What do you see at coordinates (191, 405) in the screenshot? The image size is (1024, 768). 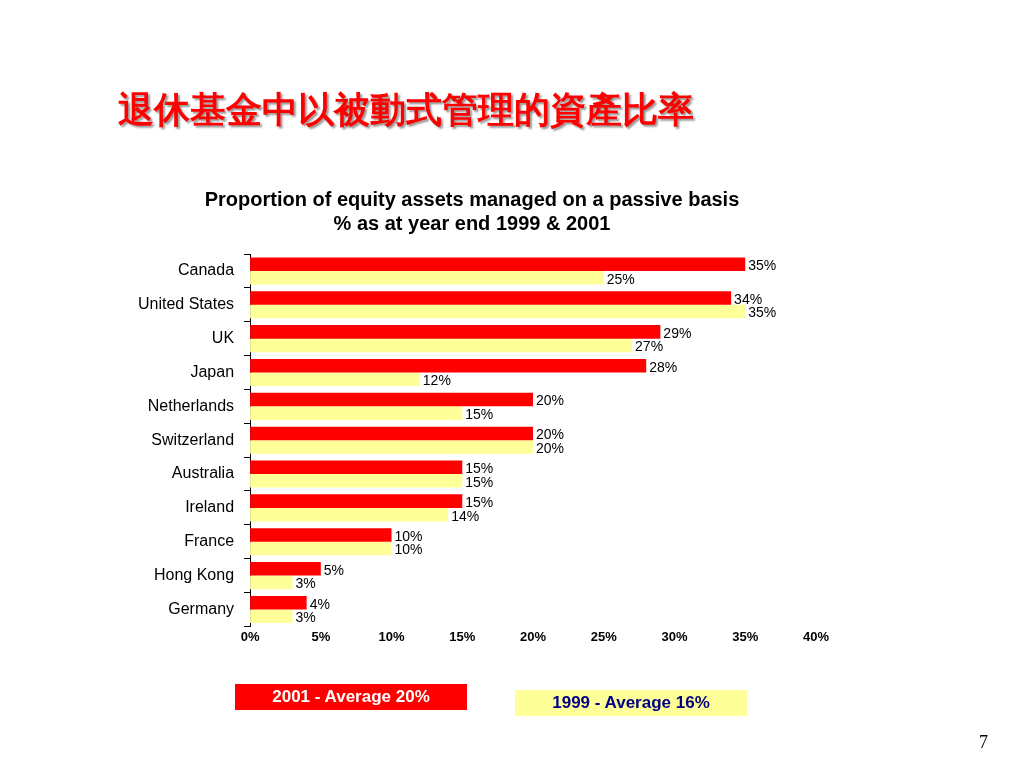 I see `y-tick-label: Netherlands` at bounding box center [191, 405].